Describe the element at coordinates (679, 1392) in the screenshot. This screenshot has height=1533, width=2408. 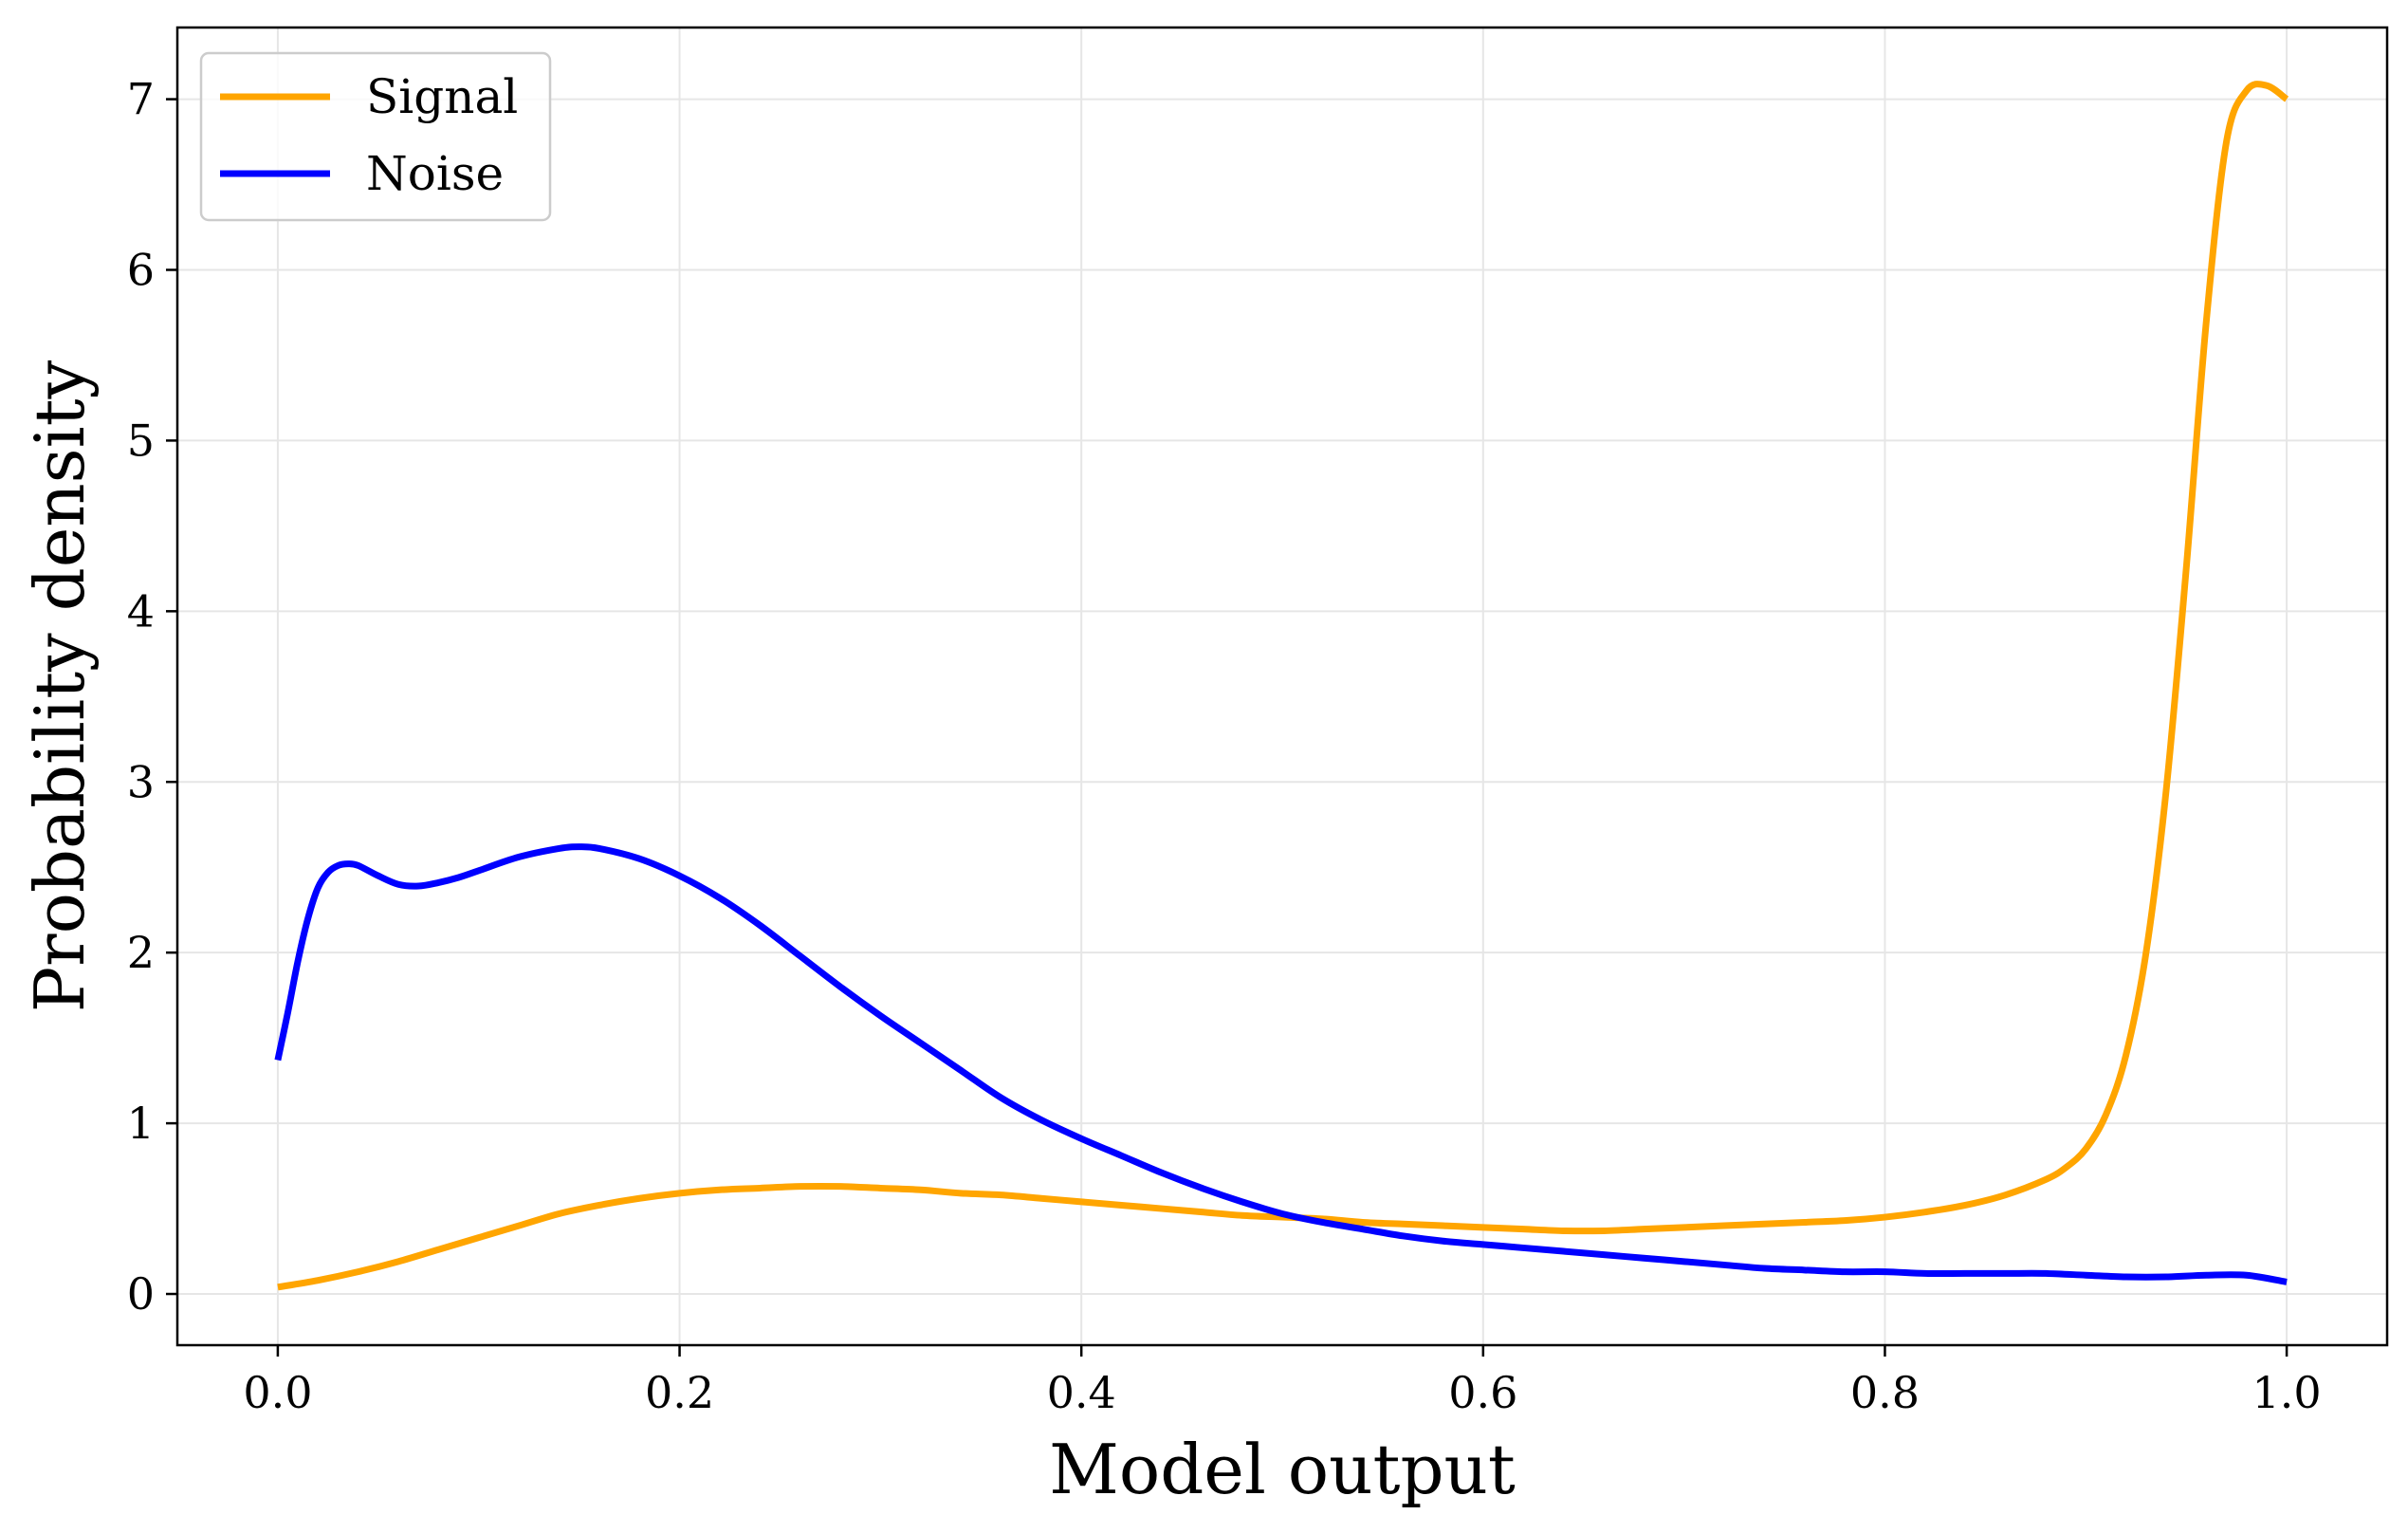
I see `x-tick-label: 0.2` at that location.